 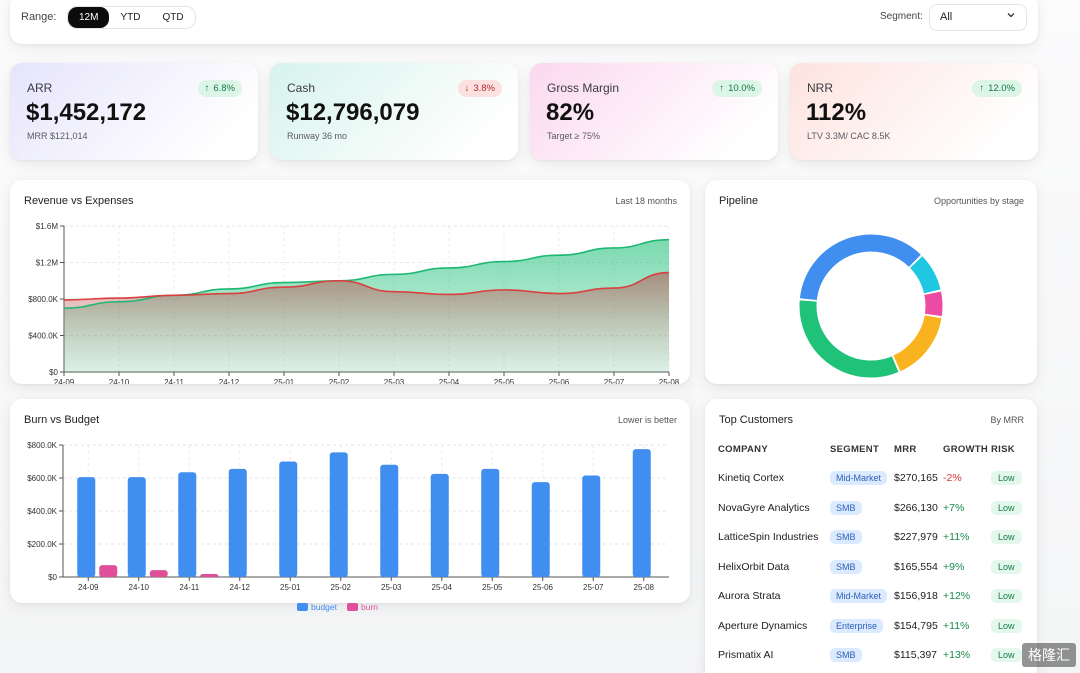 I want to click on table-row: NovaGyre Analytics SMB $266,130 +7% Low, so click(x=871, y=514).